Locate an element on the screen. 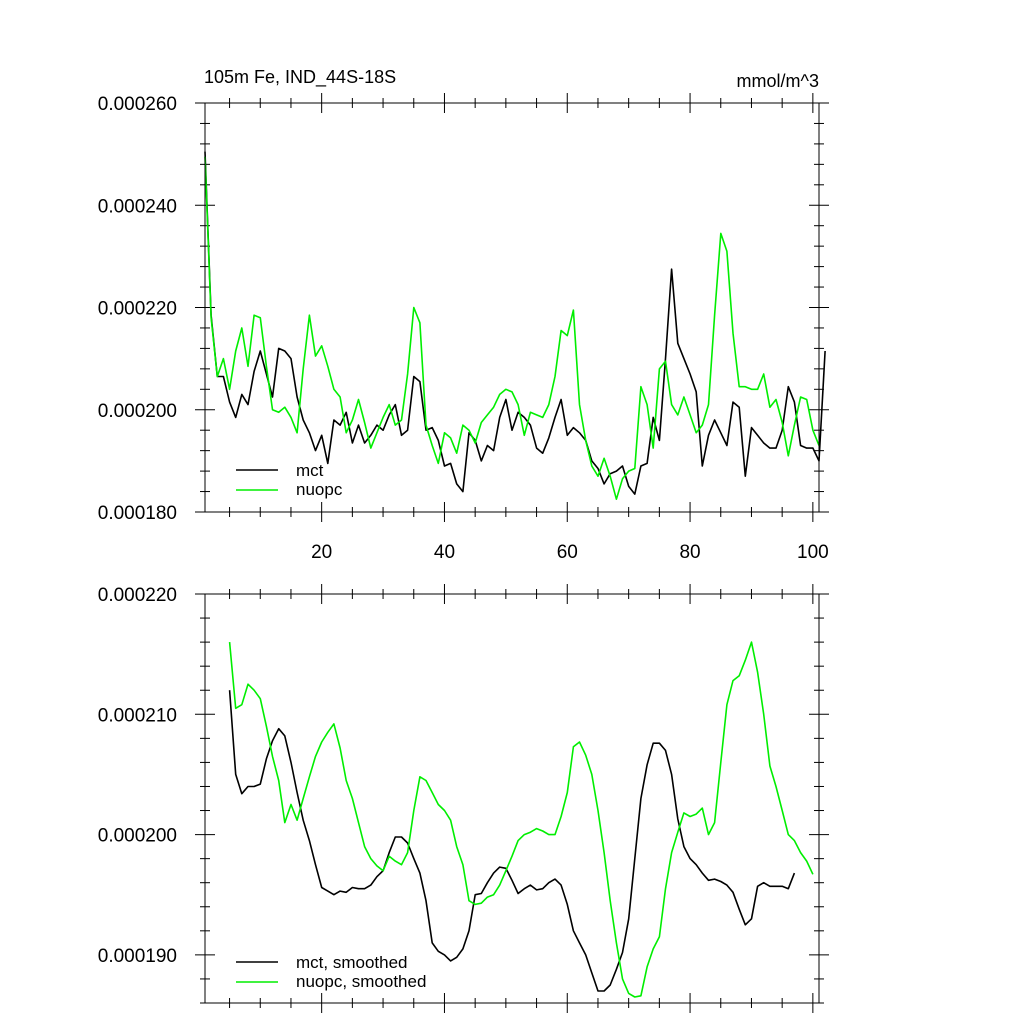 The image size is (1024, 1024). bottom-legend: mct, smoothed nuopc, smoothed is located at coordinates (331, 972).